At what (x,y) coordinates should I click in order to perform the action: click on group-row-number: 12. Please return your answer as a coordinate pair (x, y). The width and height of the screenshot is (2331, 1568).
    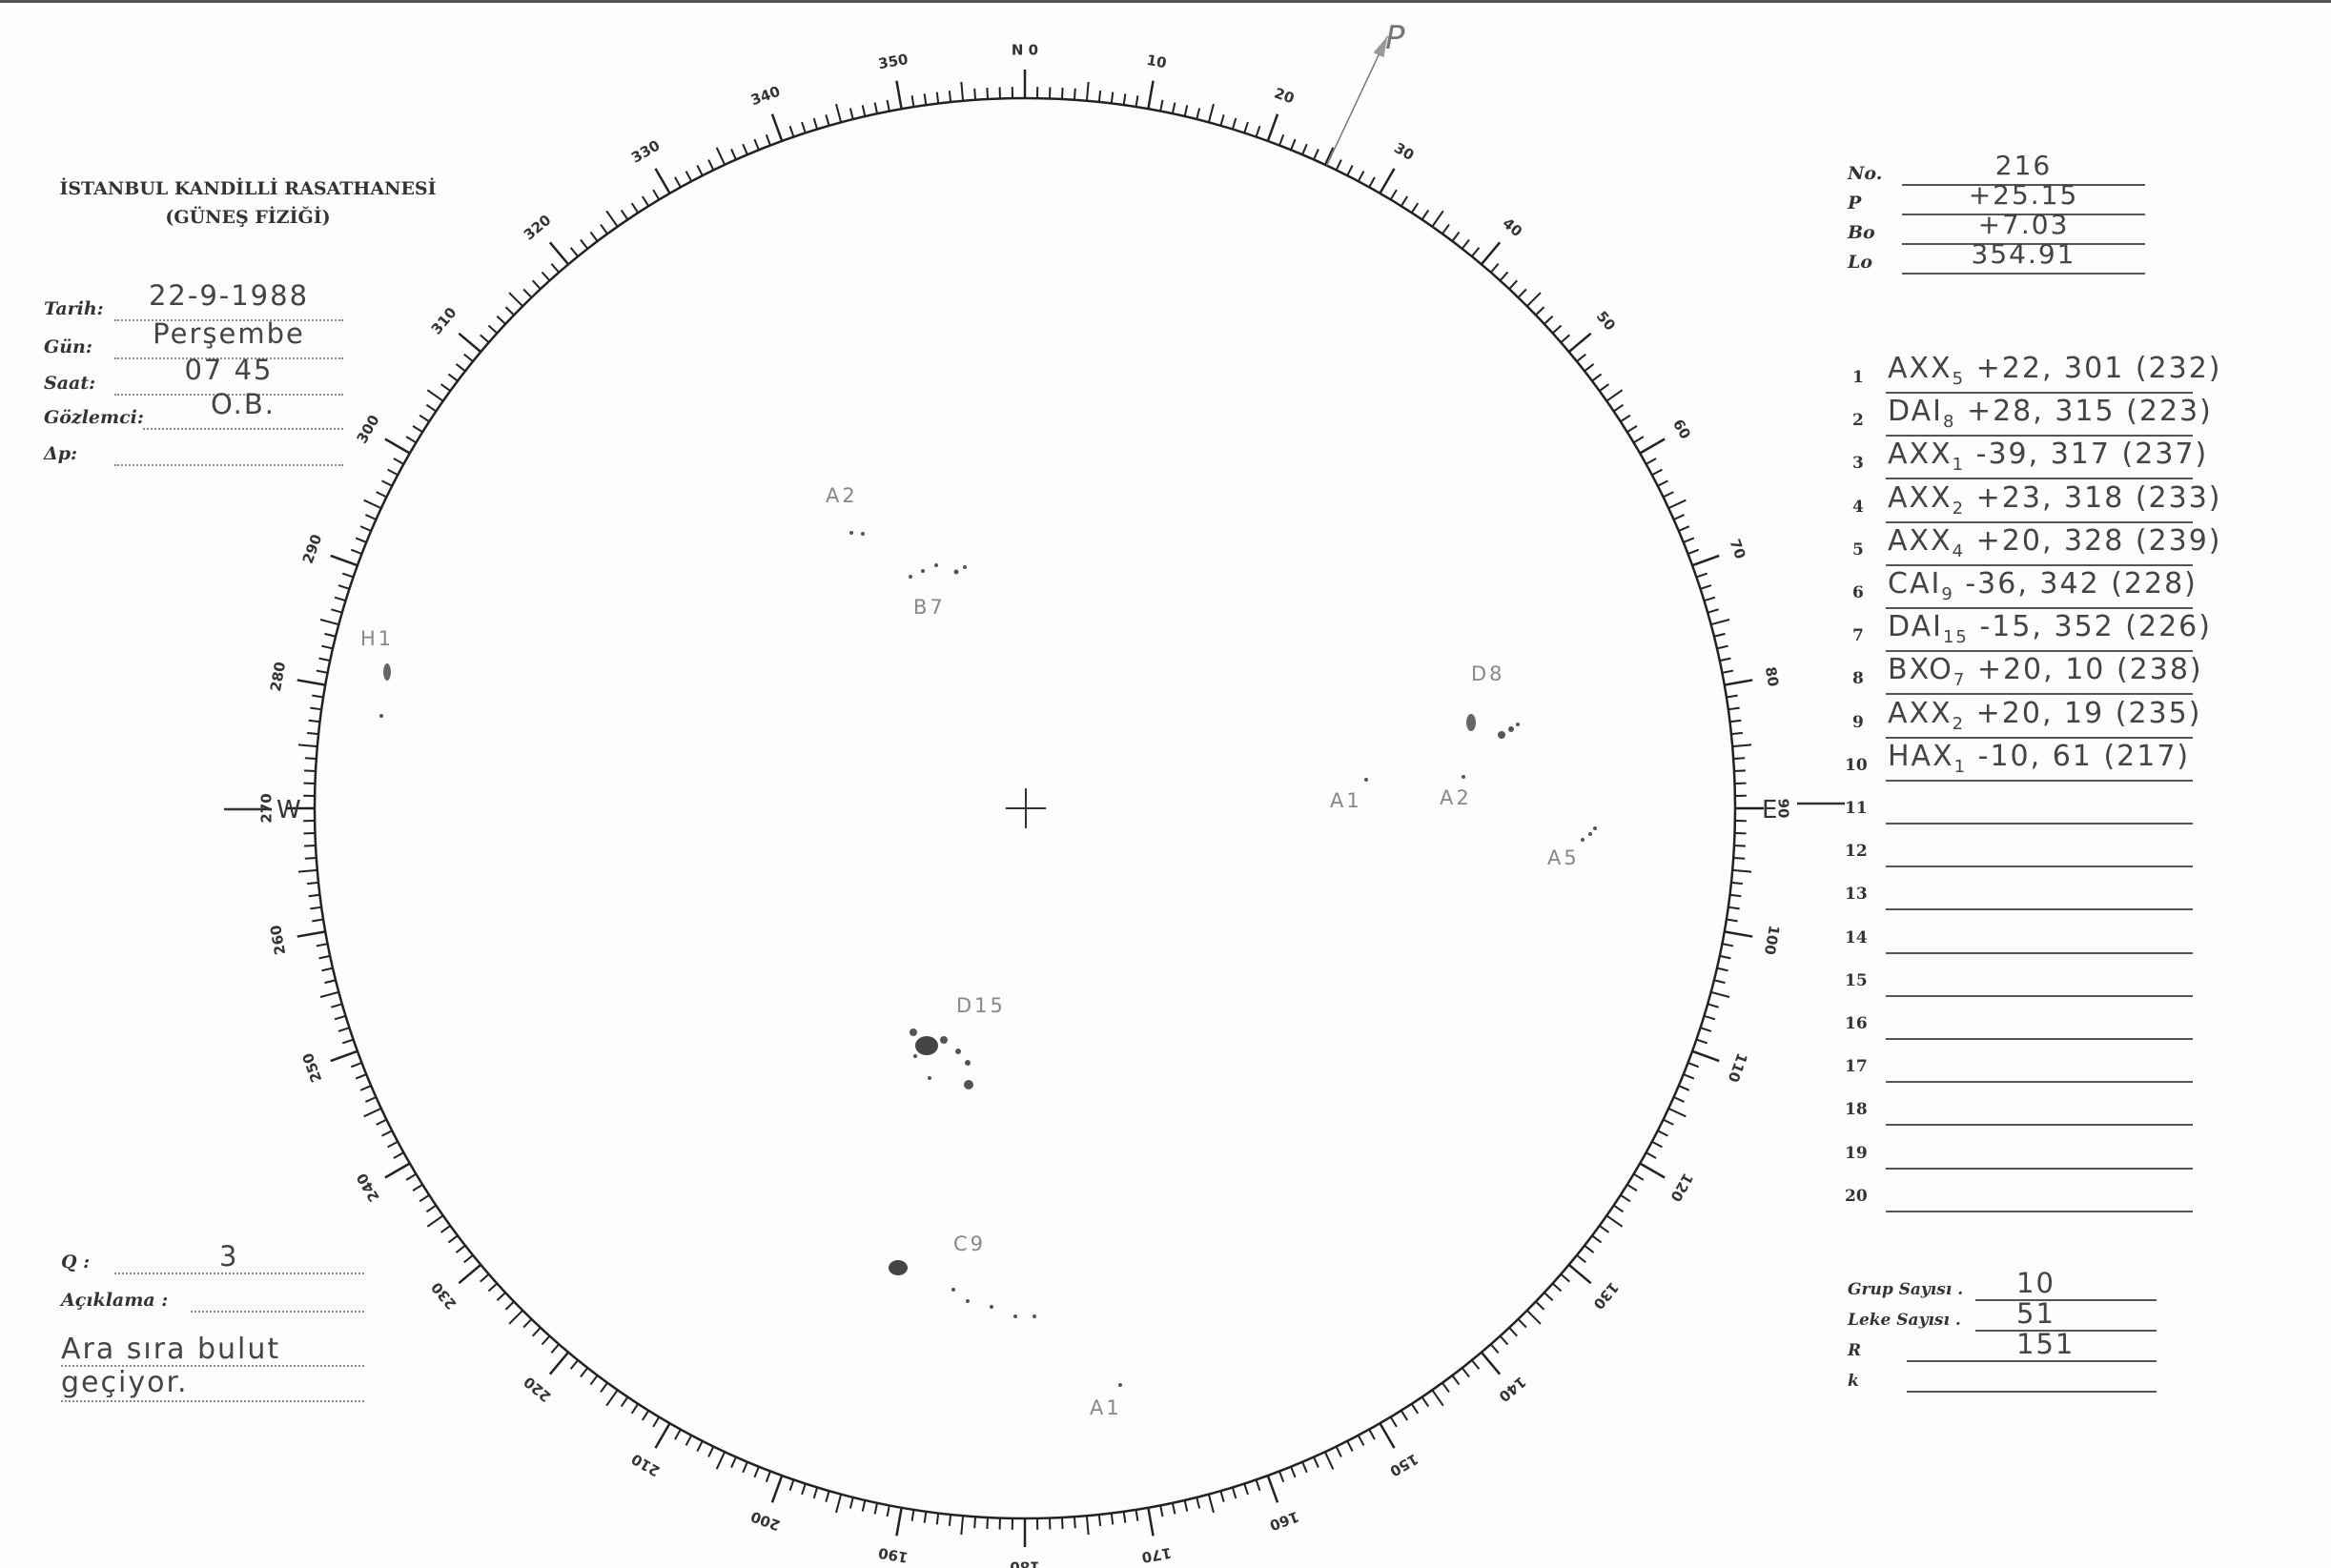
    Looking at the image, I should click on (1857, 852).